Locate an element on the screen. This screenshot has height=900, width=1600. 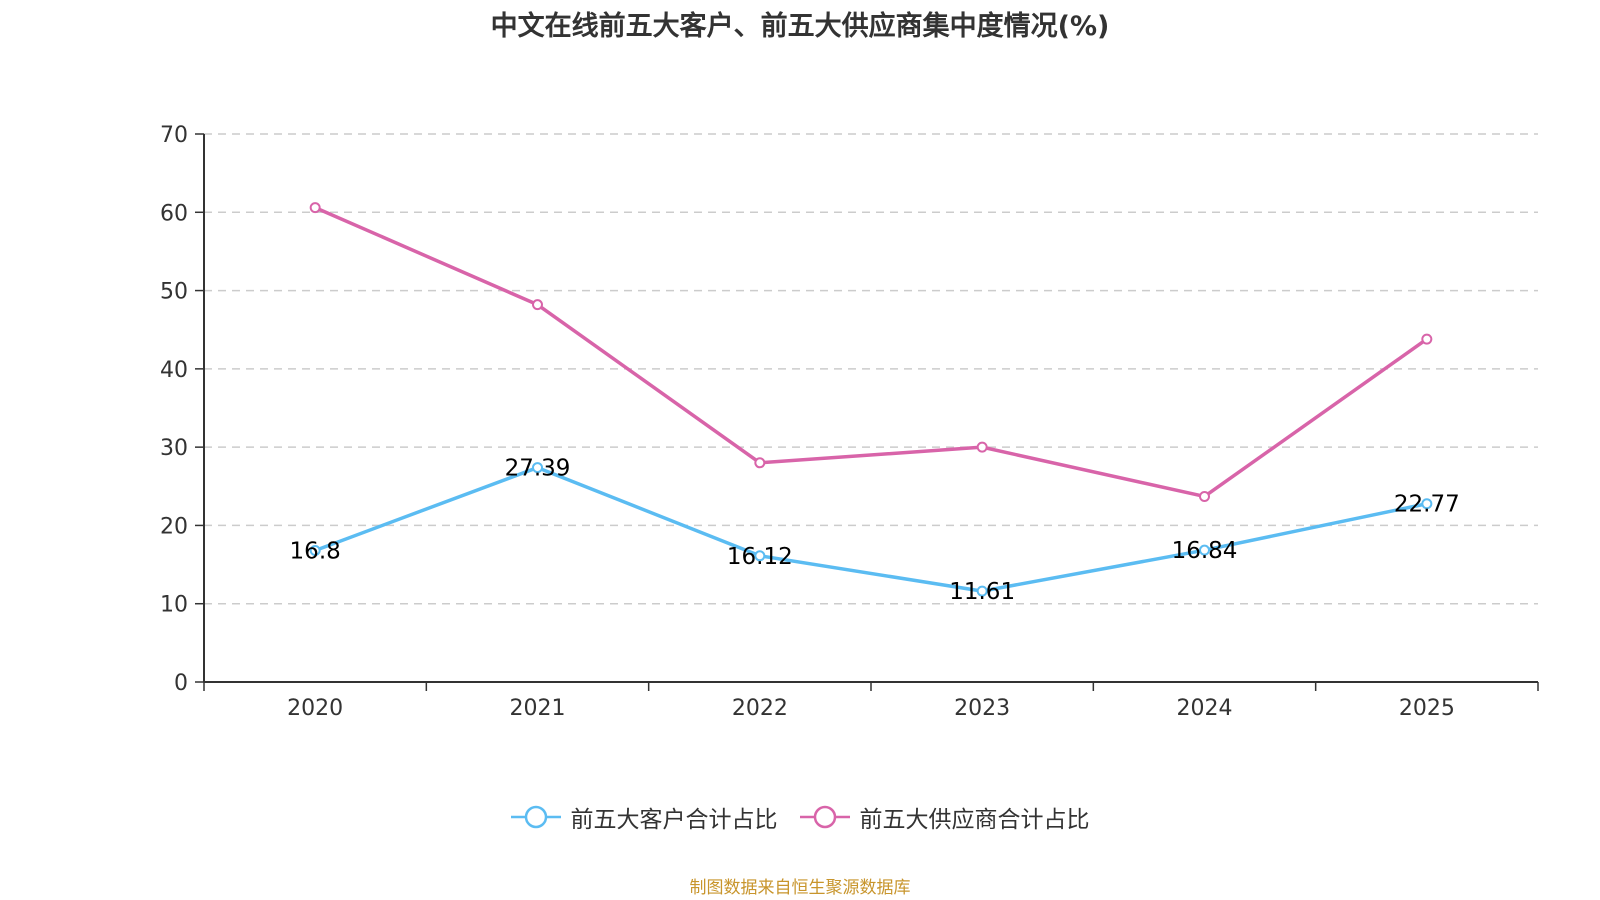
y-tick-label: 40 is located at coordinates (174, 370).